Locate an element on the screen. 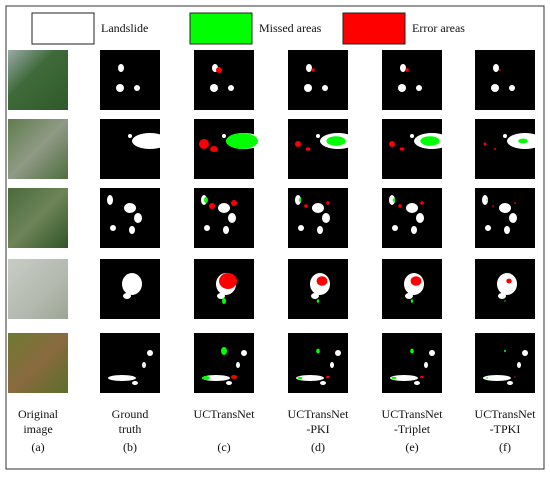 This screenshot has height=478, width=550. column-letter: (a) is located at coordinates (37, 447).